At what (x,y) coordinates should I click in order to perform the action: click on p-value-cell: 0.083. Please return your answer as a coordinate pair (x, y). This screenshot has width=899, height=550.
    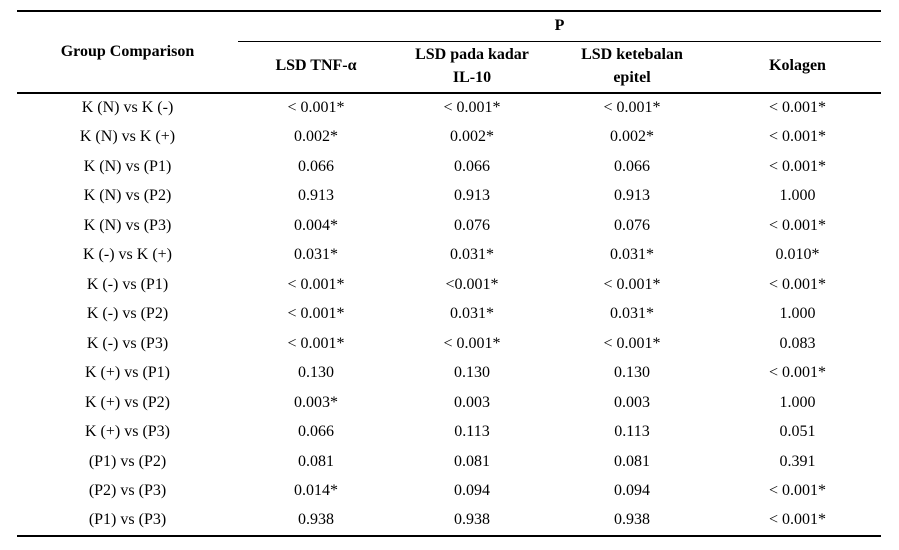
    Looking at the image, I should click on (797, 343).